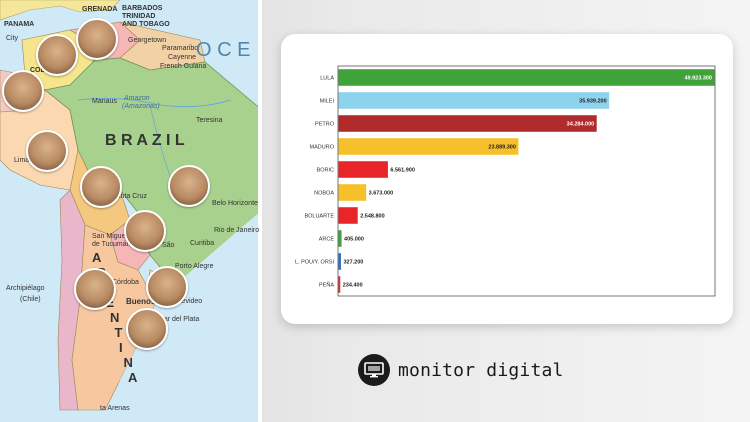  What do you see at coordinates (325, 125) in the screenshot?
I see `category-label: PETRO` at bounding box center [325, 125].